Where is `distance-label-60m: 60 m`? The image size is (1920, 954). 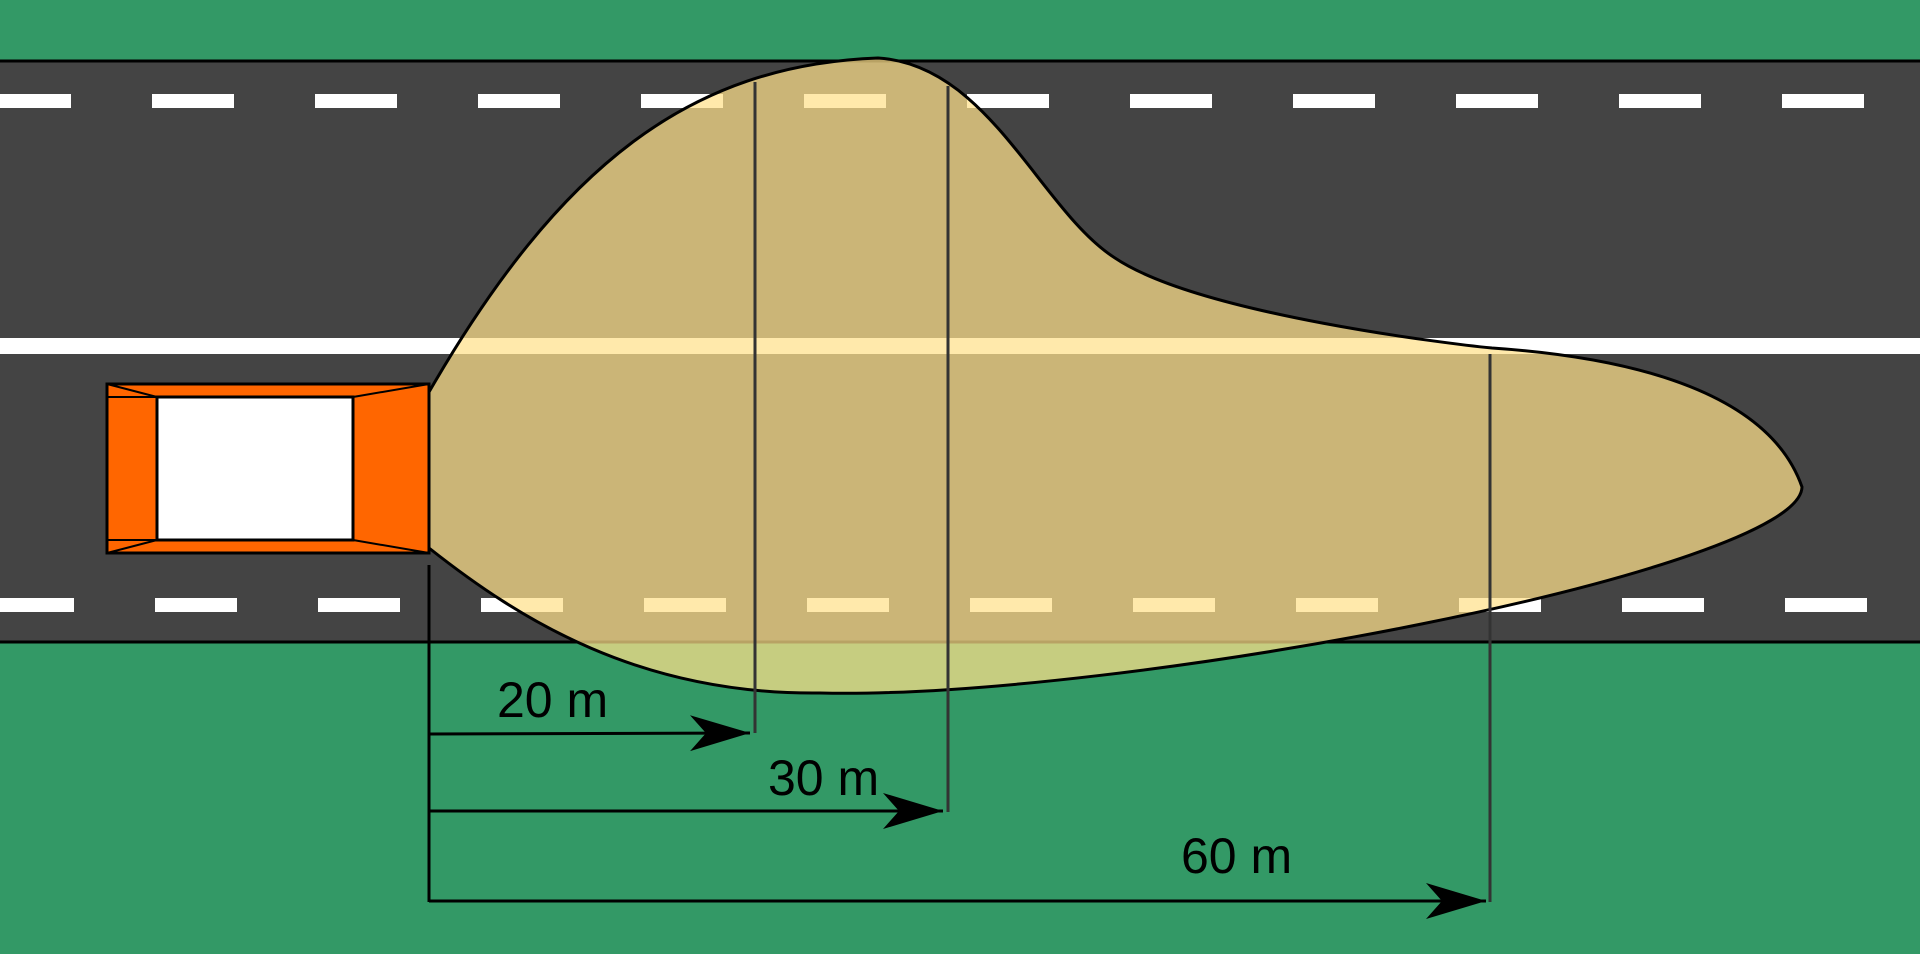 distance-label-60m: 60 m is located at coordinates (1236, 856).